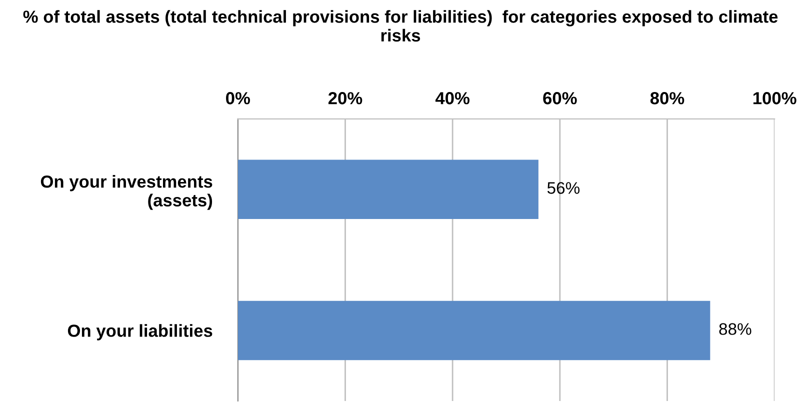 Image resolution: width=801 pixels, height=403 pixels. I want to click on x-tick-label: 20%, so click(345, 98).